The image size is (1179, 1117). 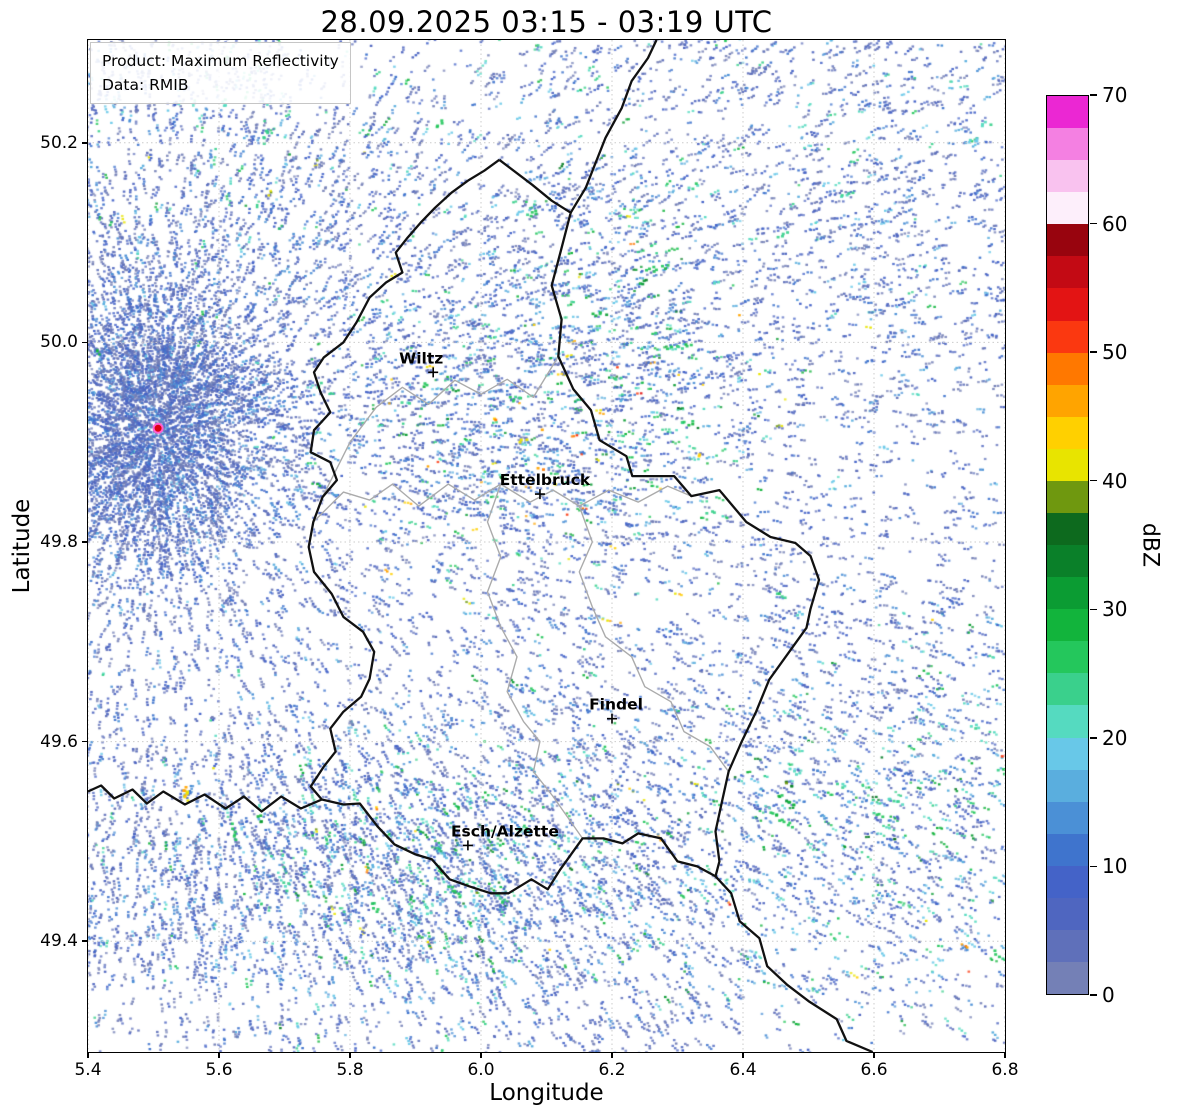 I want to click on city-label: Wiltz, so click(x=421, y=358).